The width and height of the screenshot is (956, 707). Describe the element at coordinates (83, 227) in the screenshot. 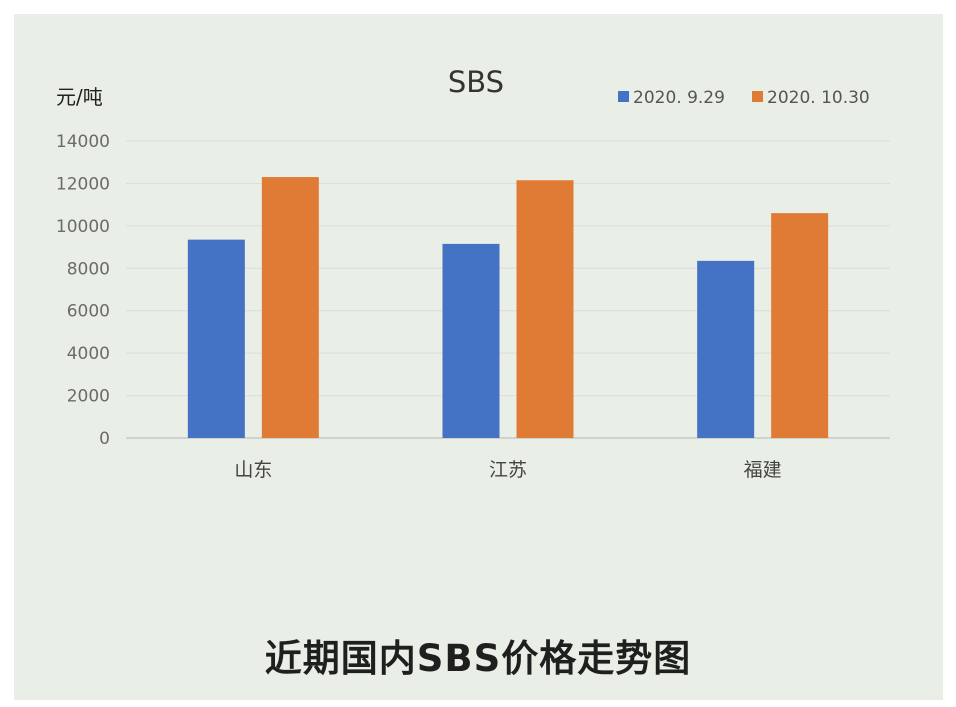

I see `y-tick-label: 10000` at that location.